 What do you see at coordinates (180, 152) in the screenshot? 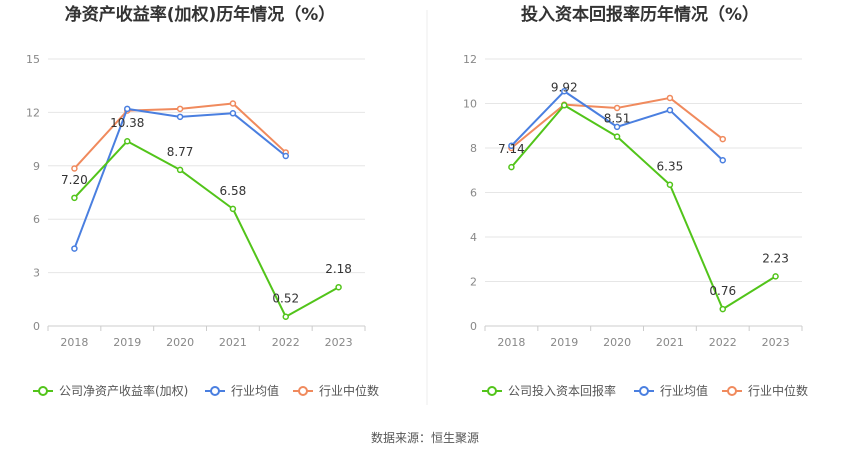
I see `data-label: 8.77` at bounding box center [180, 152].